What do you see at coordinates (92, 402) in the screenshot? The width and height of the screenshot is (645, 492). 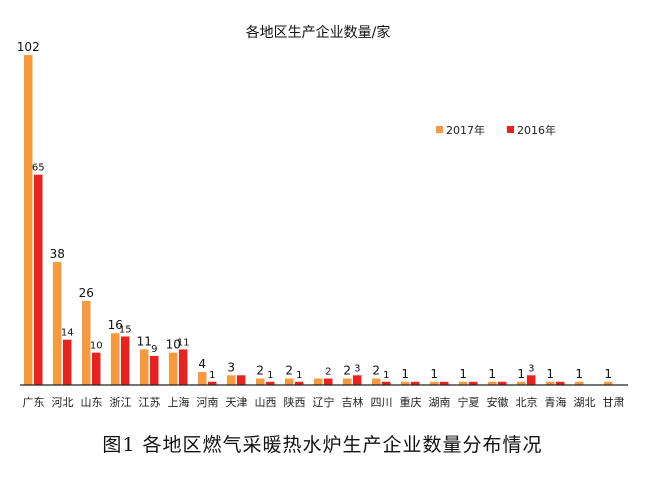 I see `x-tick-label-3: 山东` at bounding box center [92, 402].